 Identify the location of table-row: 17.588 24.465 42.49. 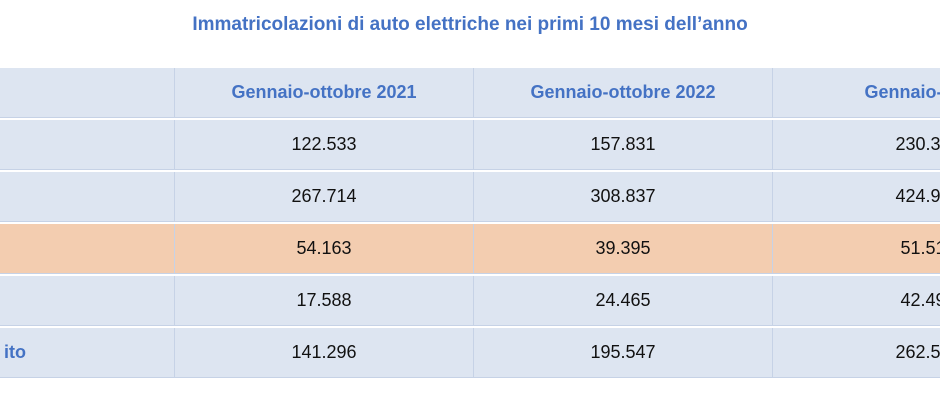
(470, 301).